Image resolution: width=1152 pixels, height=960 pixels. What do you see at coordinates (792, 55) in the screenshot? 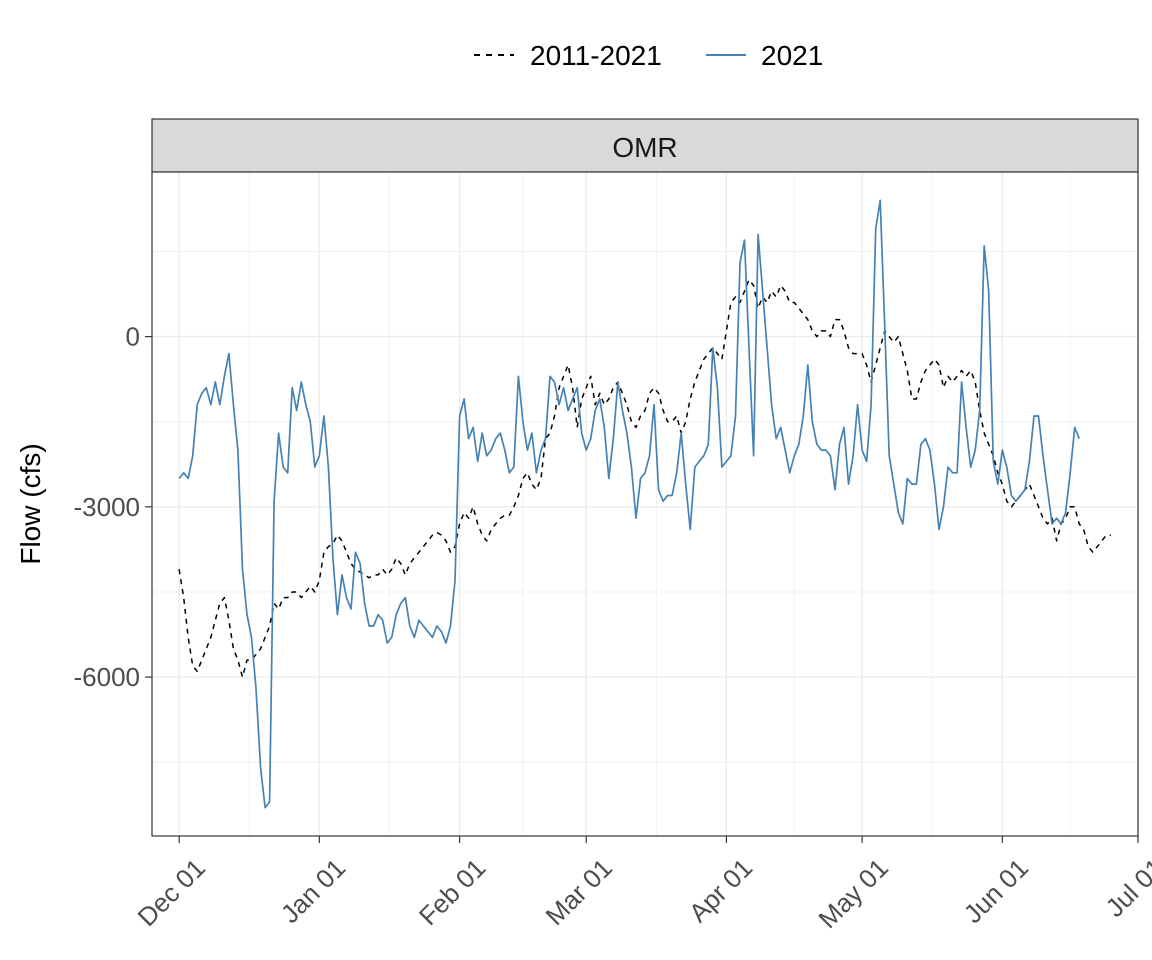
I see `legend-label-2021: 2021` at bounding box center [792, 55].